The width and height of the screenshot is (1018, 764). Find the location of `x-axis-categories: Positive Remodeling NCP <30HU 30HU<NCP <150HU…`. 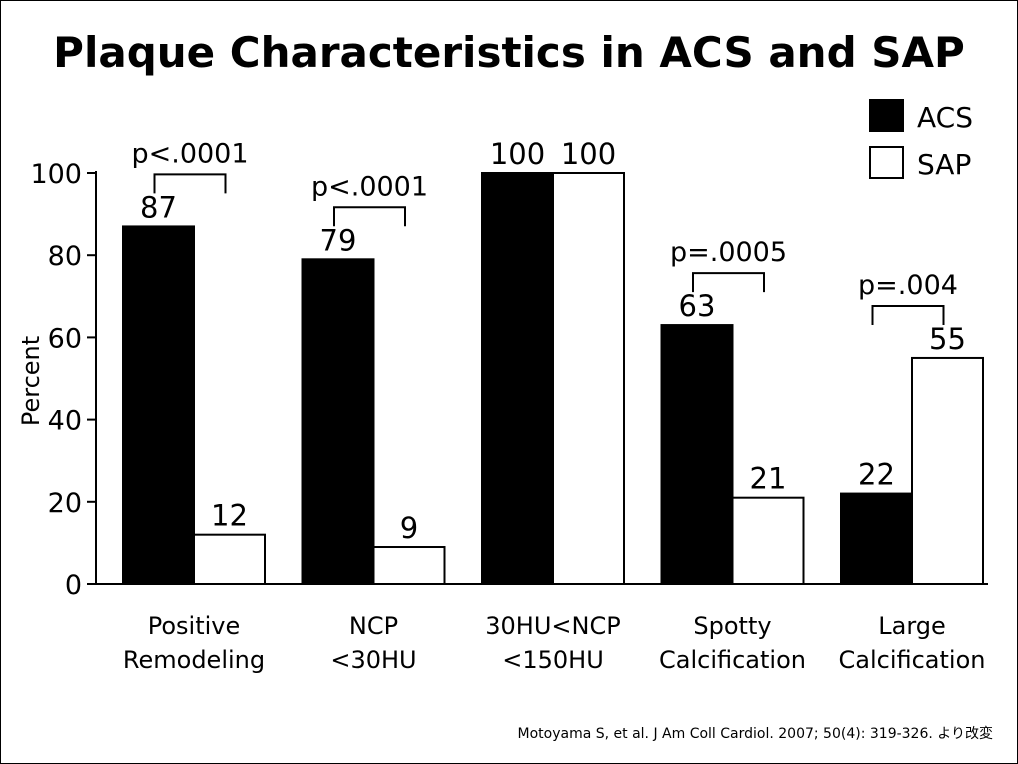

x-axis-categories: Positive Remodeling NCP <30HU 30HU<NCP <150HU… is located at coordinates (554, 643).